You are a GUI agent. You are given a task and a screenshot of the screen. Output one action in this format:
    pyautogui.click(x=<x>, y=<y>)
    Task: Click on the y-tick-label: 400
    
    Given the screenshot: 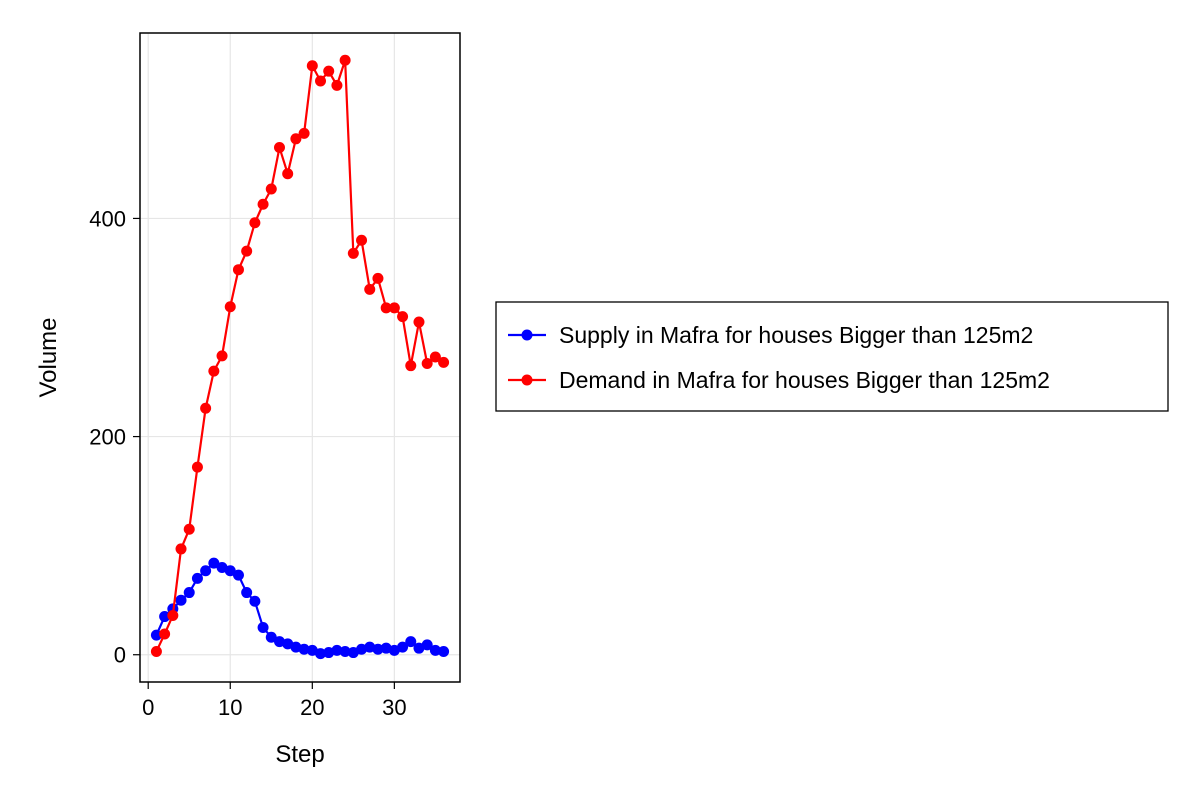 What is the action you would take?
    pyautogui.click(x=107, y=218)
    